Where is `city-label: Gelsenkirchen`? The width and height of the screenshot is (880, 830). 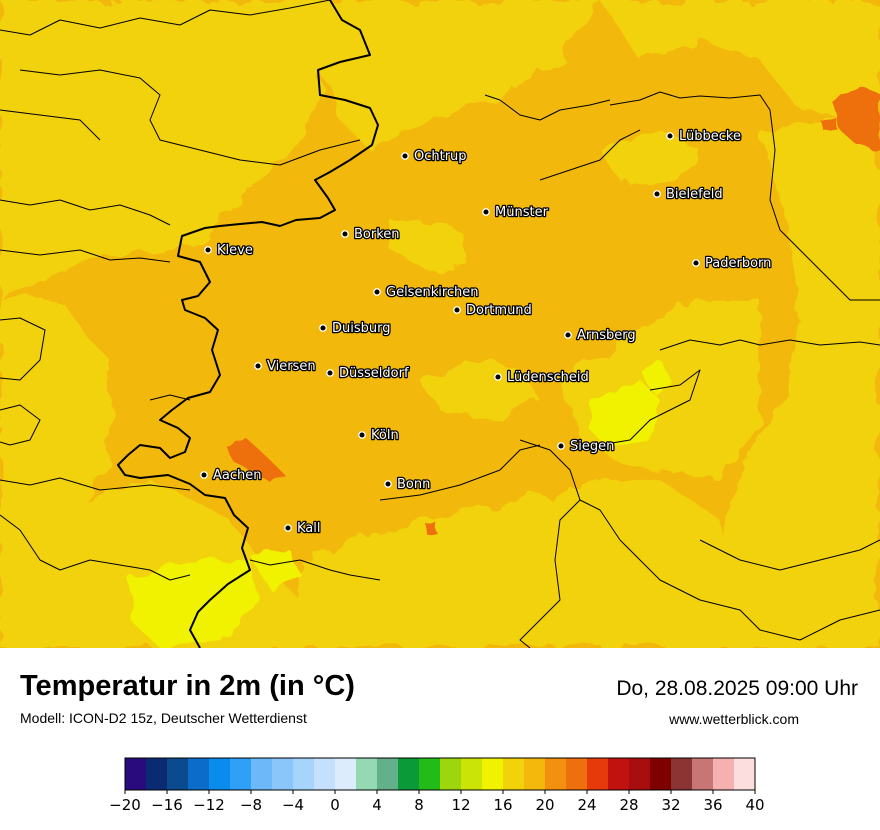 city-label: Gelsenkirchen is located at coordinates (432, 292).